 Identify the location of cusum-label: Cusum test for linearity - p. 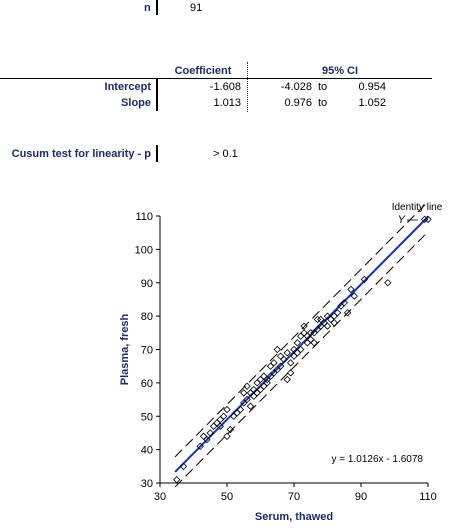
(81, 154).